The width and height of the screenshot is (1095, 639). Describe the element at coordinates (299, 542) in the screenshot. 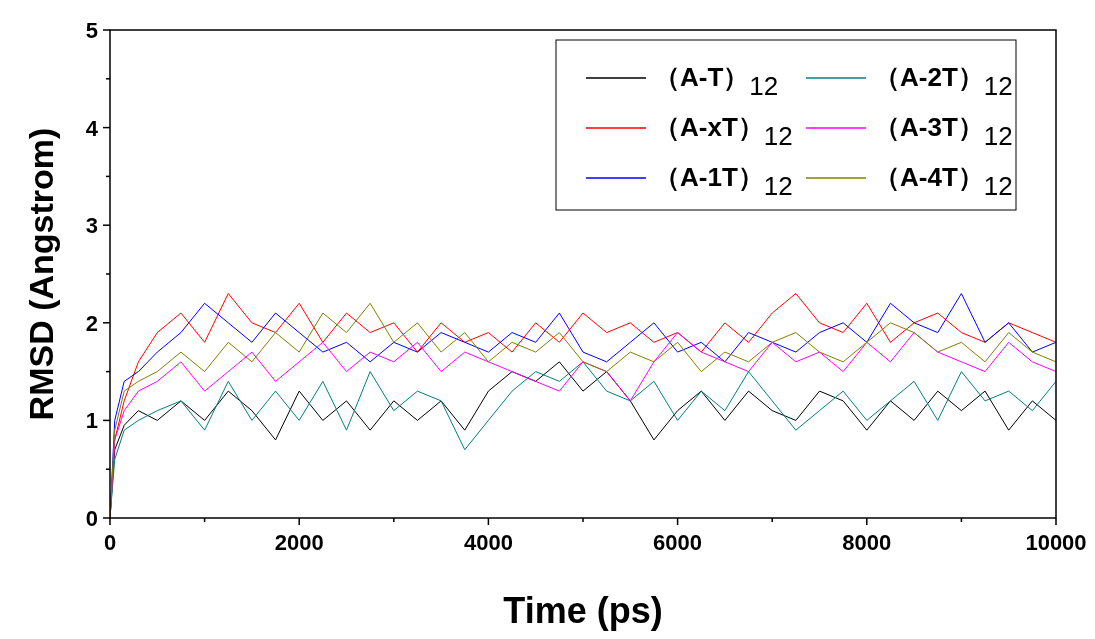

I see `x-tick-label: 2000` at that location.